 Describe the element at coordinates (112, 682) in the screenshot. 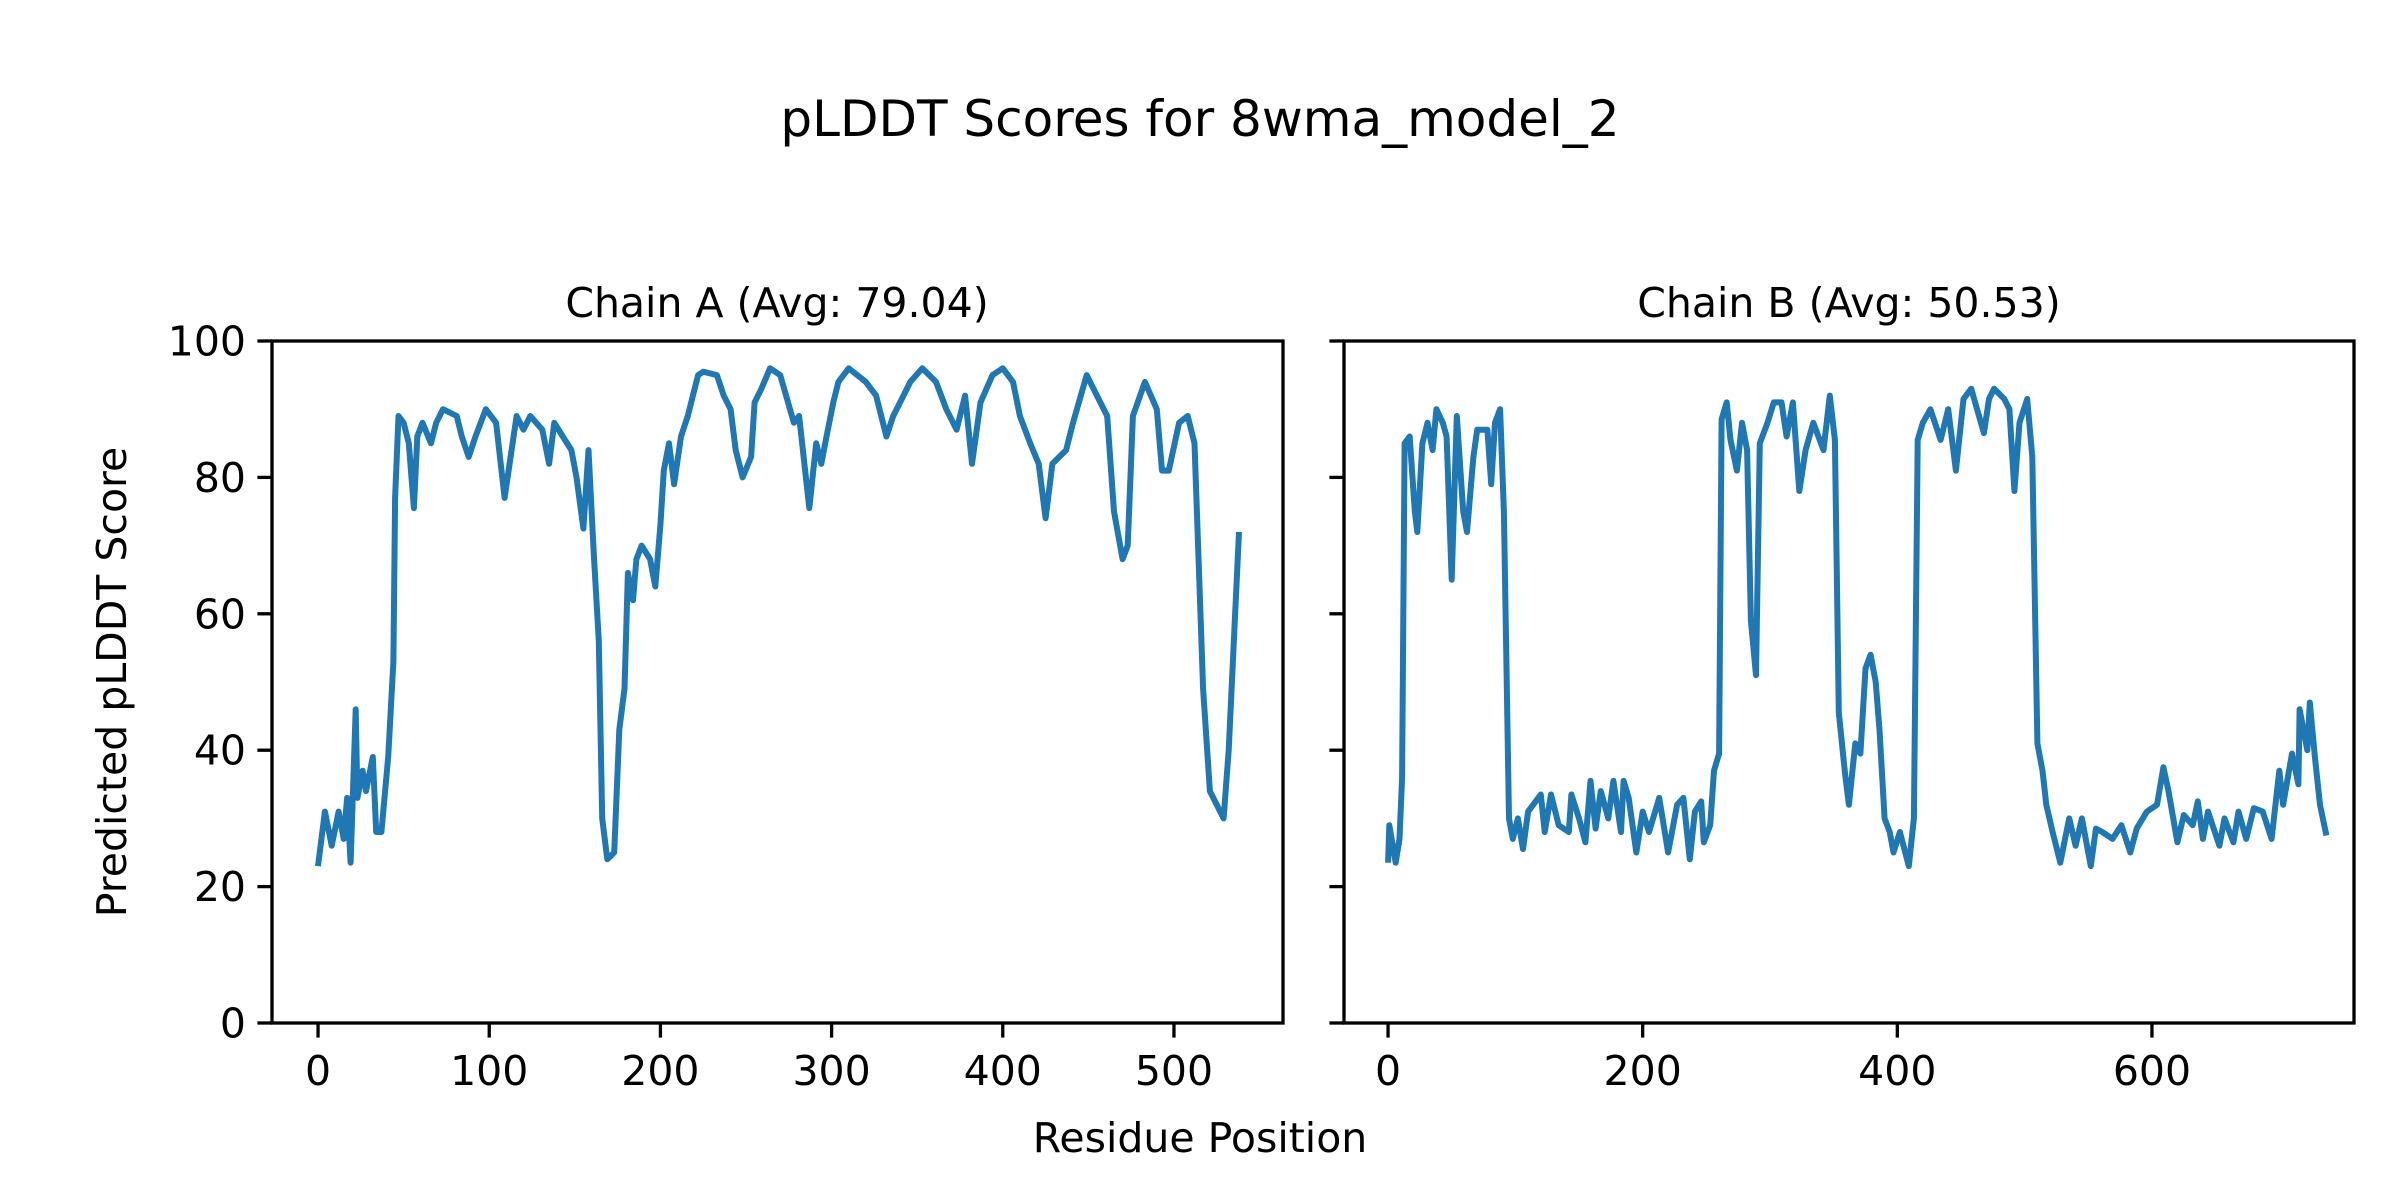

I see `y-axis-label: Predicted pLDDT Score` at that location.